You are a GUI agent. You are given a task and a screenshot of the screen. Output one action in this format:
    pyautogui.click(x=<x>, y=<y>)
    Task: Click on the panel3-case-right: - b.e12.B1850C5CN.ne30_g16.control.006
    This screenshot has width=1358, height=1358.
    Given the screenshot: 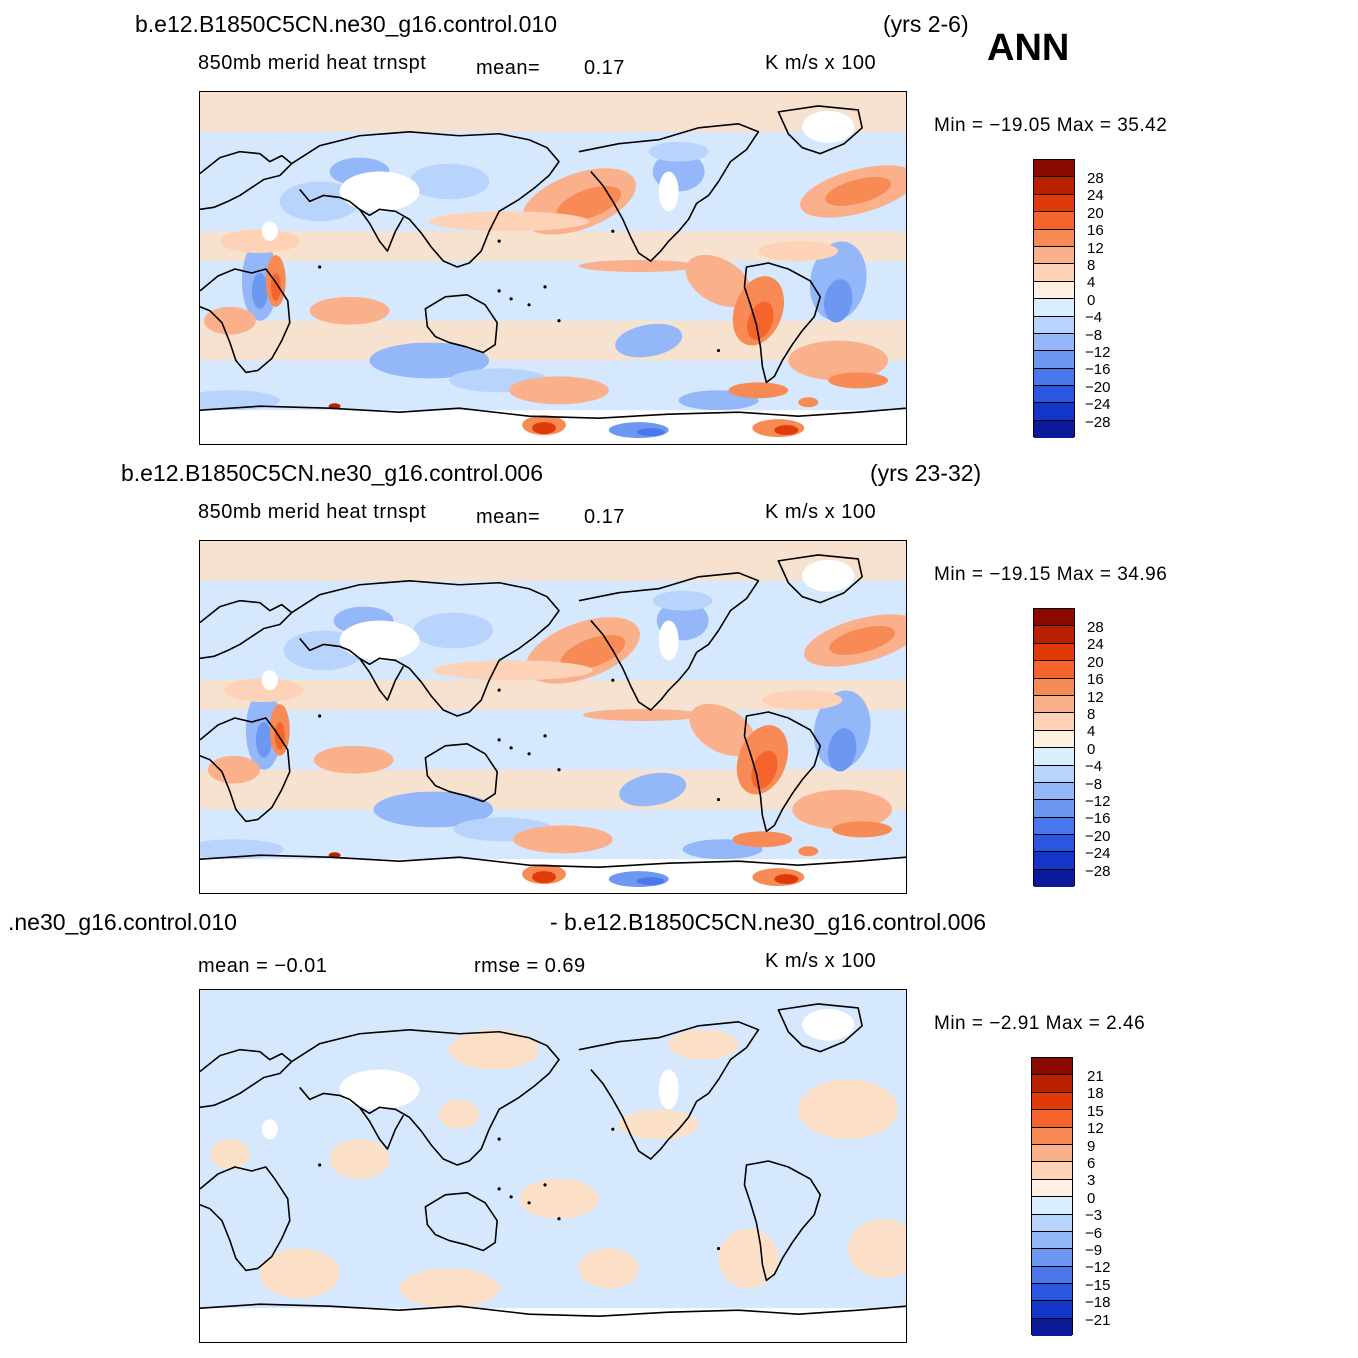 What is the action you would take?
    pyautogui.click(x=768, y=922)
    